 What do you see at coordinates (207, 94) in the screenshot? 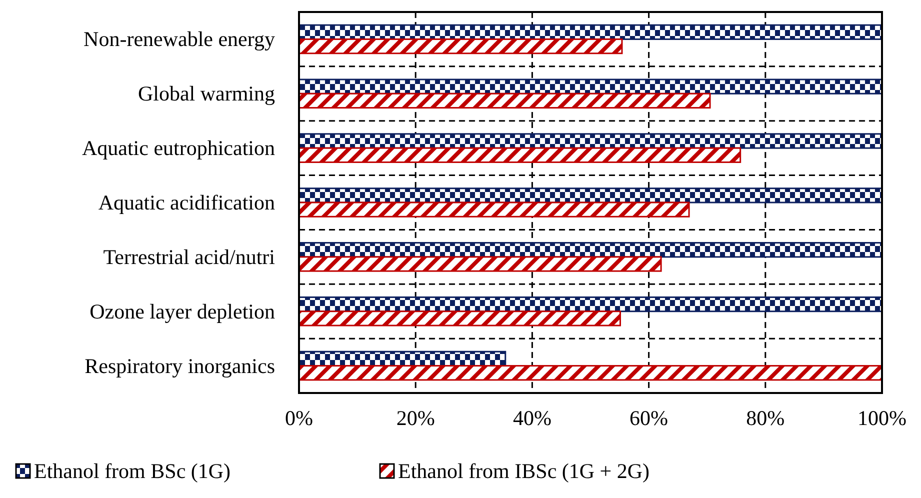
I see `y-tick-label: Global warming` at bounding box center [207, 94].